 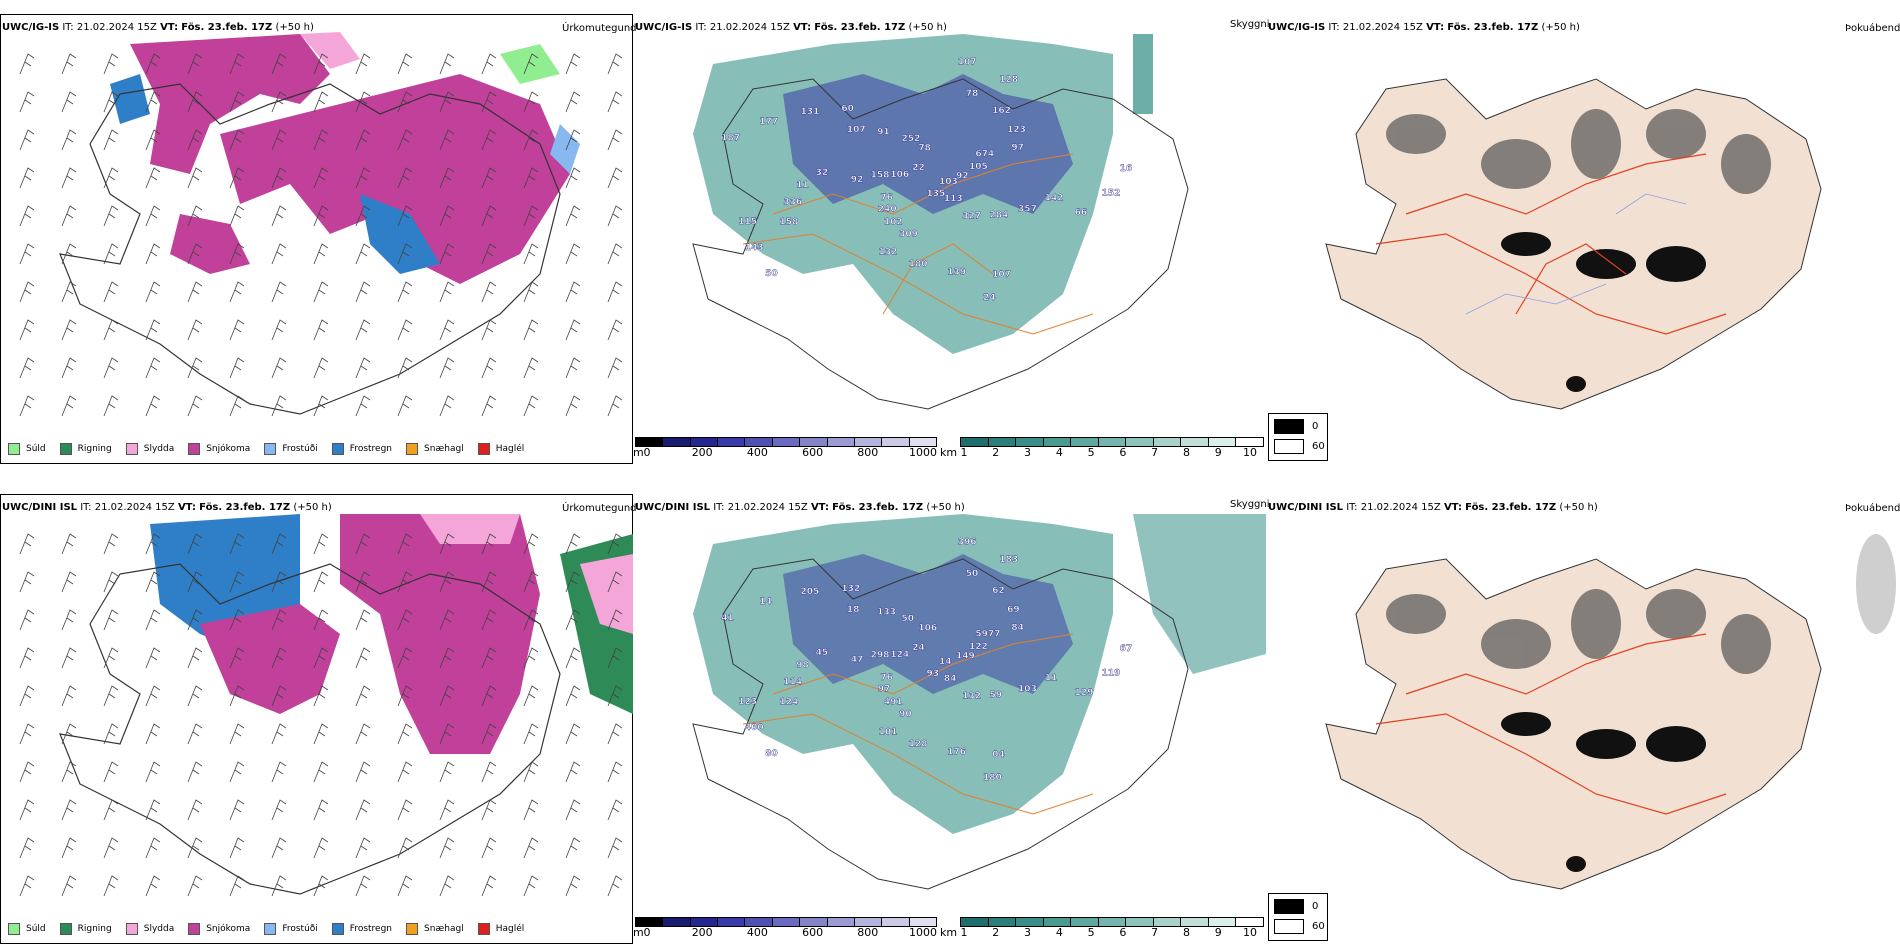 What do you see at coordinates (935, 194) in the screenshot?
I see `cloud-base-value-label: 135` at bounding box center [935, 194].